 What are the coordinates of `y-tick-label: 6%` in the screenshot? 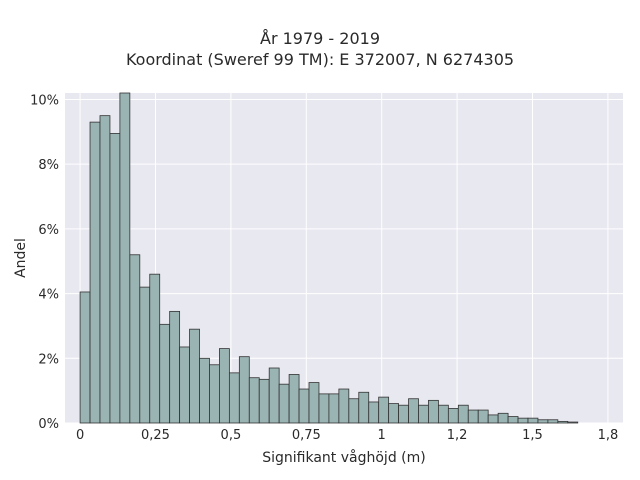 It's located at (48, 230).